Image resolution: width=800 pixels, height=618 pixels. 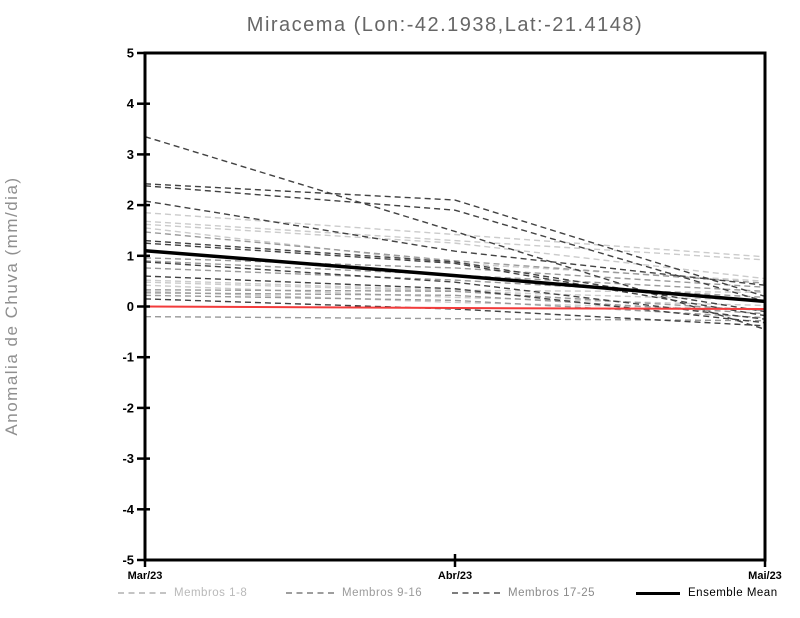 What do you see at coordinates (445, 25) in the screenshot?
I see `chart-title: Miracema (Lon:-42.1938,Lat:-21.4148)` at bounding box center [445, 25].